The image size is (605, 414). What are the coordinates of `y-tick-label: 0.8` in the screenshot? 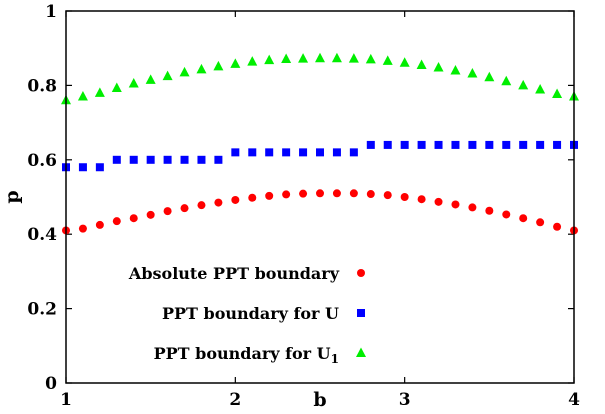 It's located at (42, 86).